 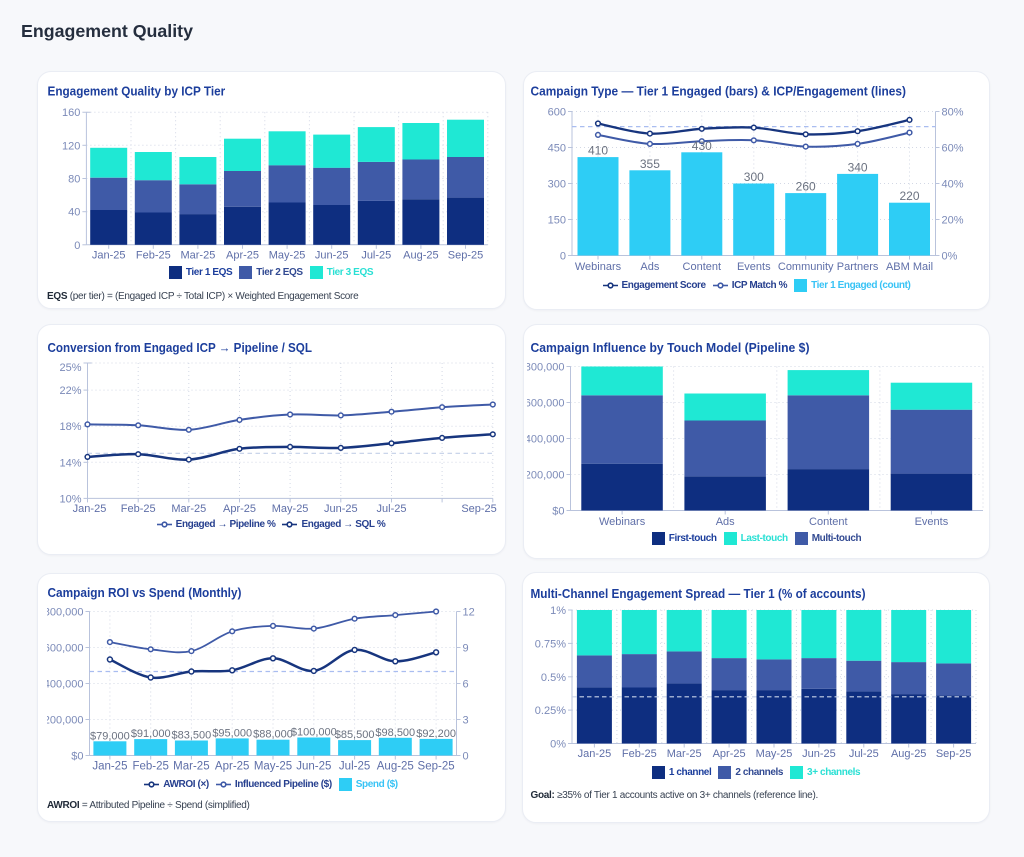 What do you see at coordinates (465, 685) in the screenshot?
I see `svg-text: 6` at bounding box center [465, 685].